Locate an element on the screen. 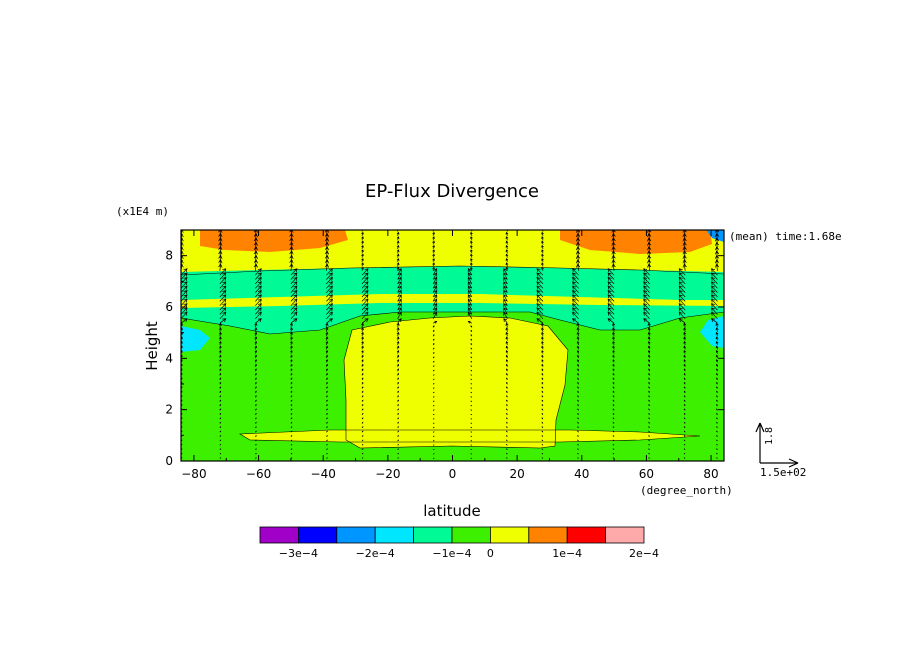 Image resolution: width=904 pixels, height=654 pixels. colorbar-swatch is located at coordinates (317, 535).